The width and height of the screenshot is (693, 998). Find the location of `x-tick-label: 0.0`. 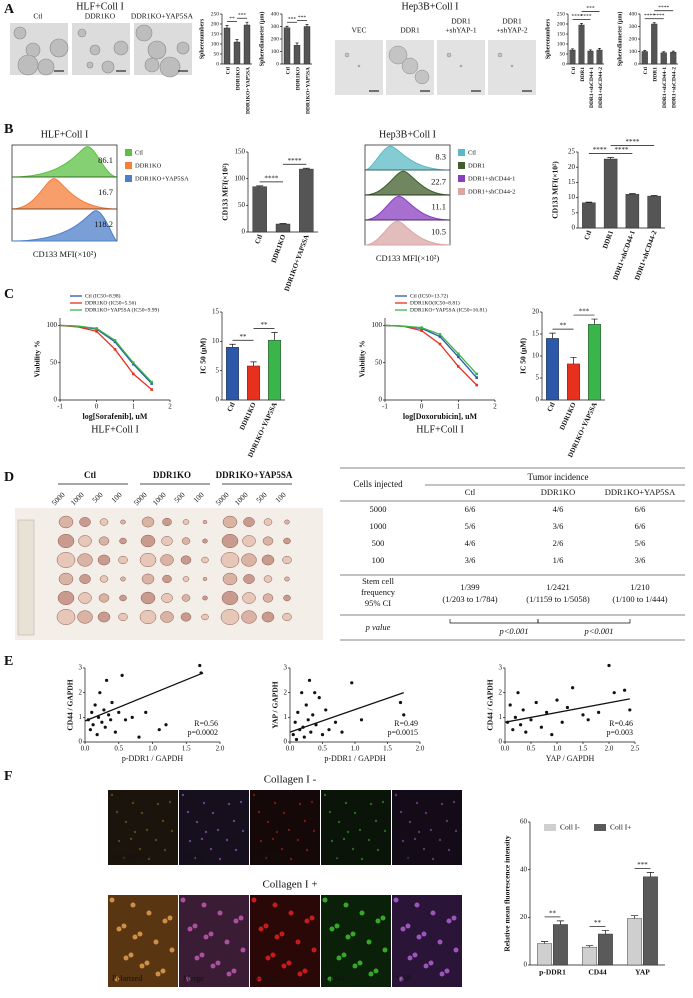

x-tick-label: 0.0 is located at coordinates (505, 749).